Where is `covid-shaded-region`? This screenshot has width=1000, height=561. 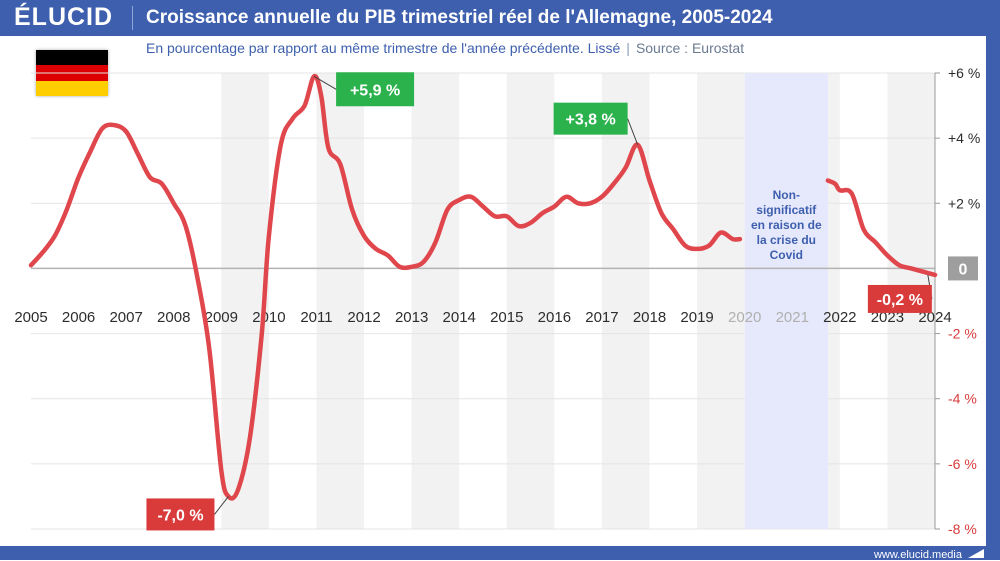 covid-shaded-region is located at coordinates (786, 301).